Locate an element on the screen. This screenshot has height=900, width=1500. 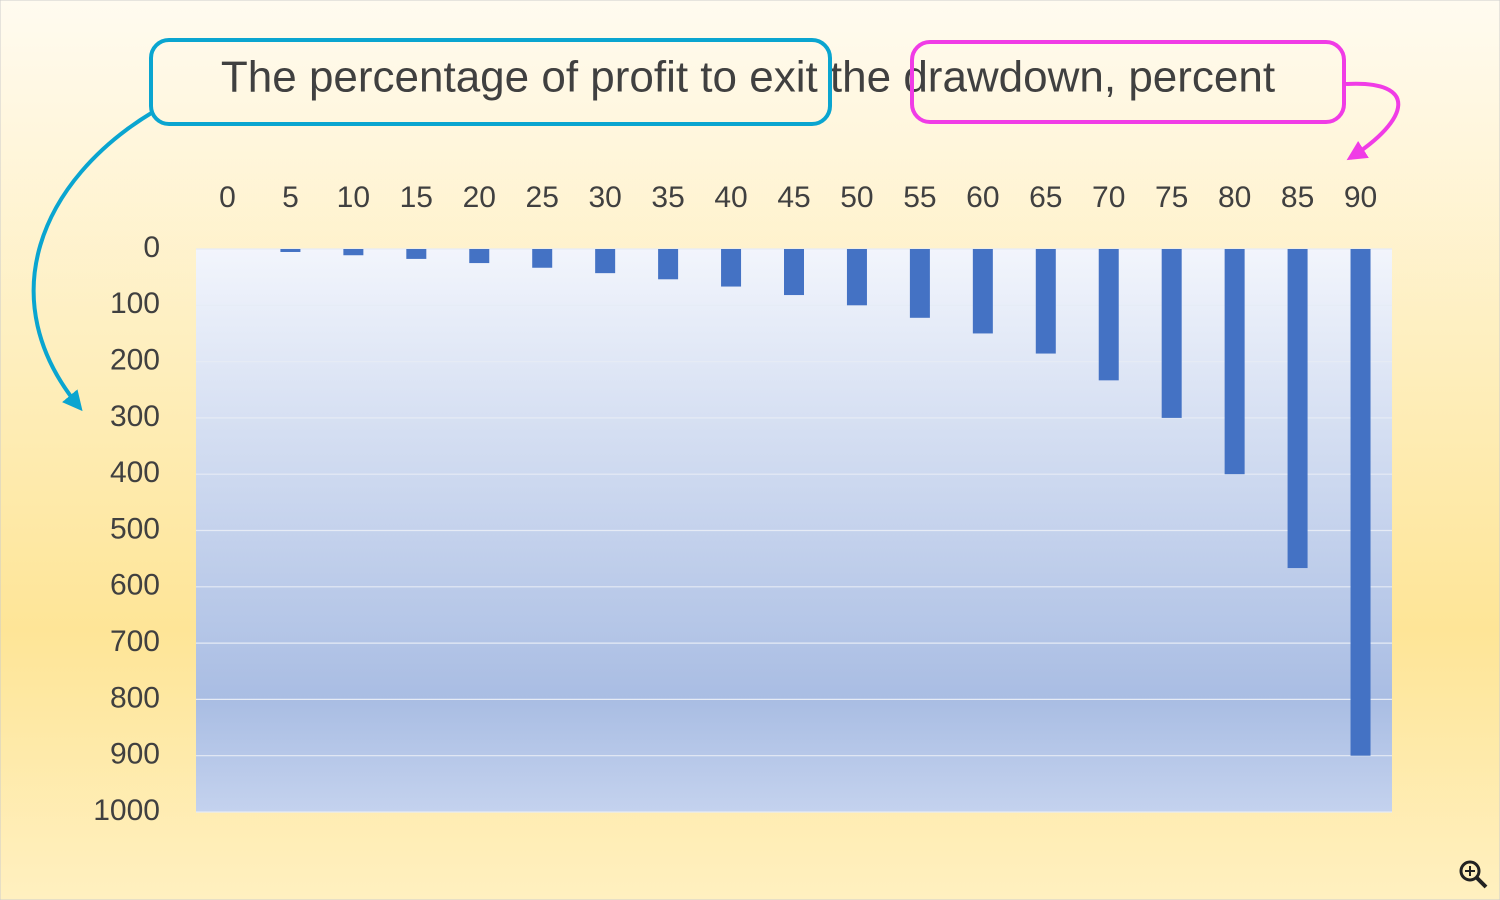
y-tick-label: 700 is located at coordinates (135, 641).